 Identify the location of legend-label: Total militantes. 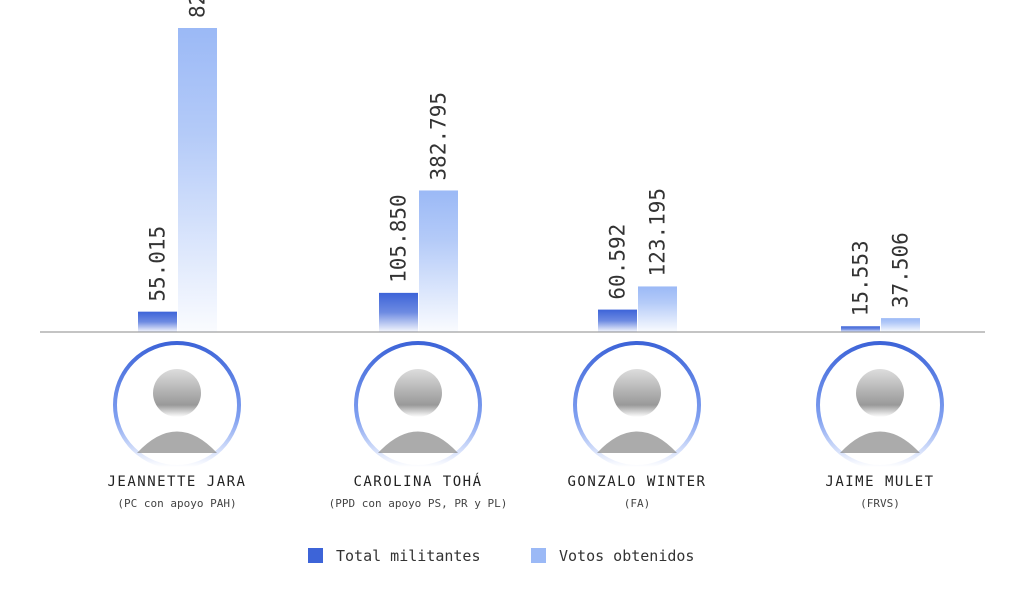
(408, 556).